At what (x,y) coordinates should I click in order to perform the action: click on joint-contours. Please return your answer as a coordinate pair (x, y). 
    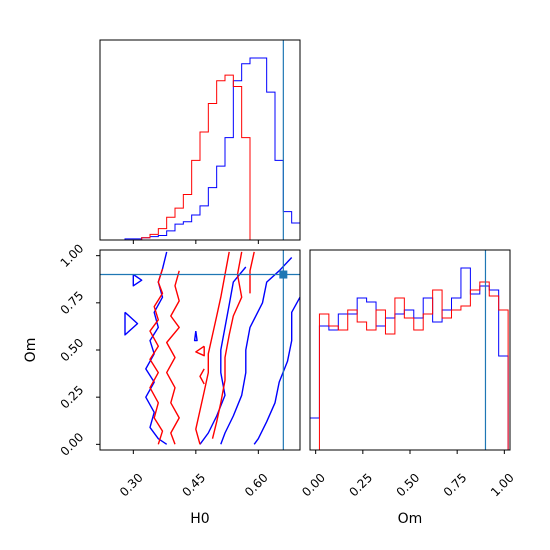
    Looking at the image, I should click on (200, 350).